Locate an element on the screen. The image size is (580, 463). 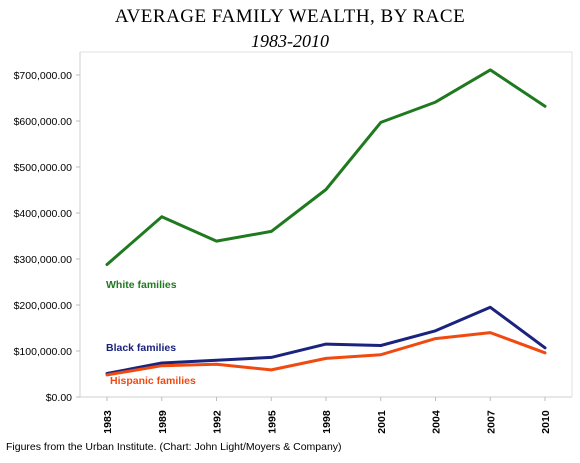
chart-subtitle: 1983-2010 is located at coordinates (290, 41).